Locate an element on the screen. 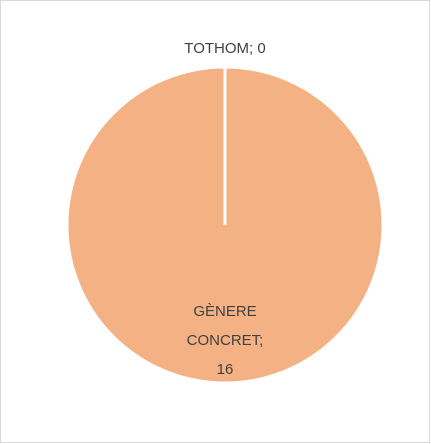 This screenshot has height=444, width=431. data-label: TOTHOM; 0 is located at coordinates (225, 48).